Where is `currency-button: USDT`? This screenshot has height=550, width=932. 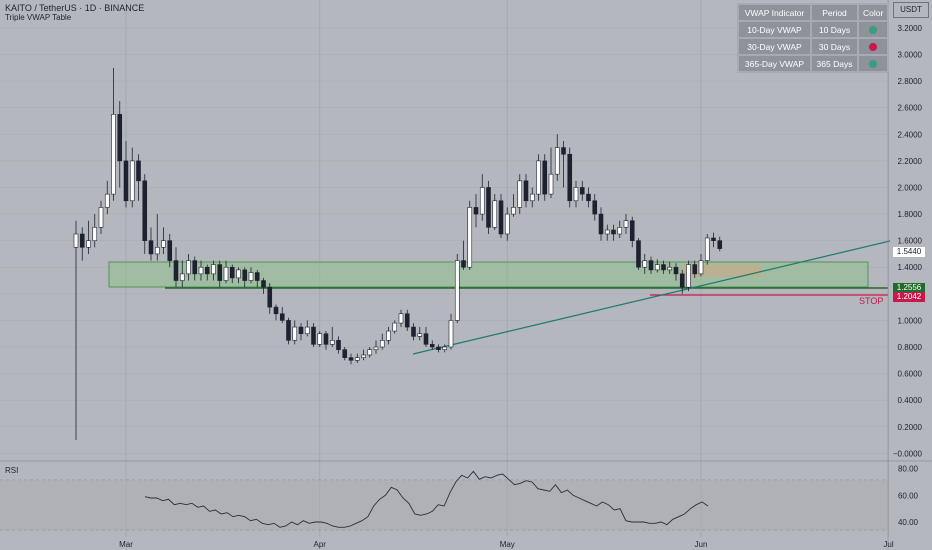 currency-button: USDT is located at coordinates (911, 10).